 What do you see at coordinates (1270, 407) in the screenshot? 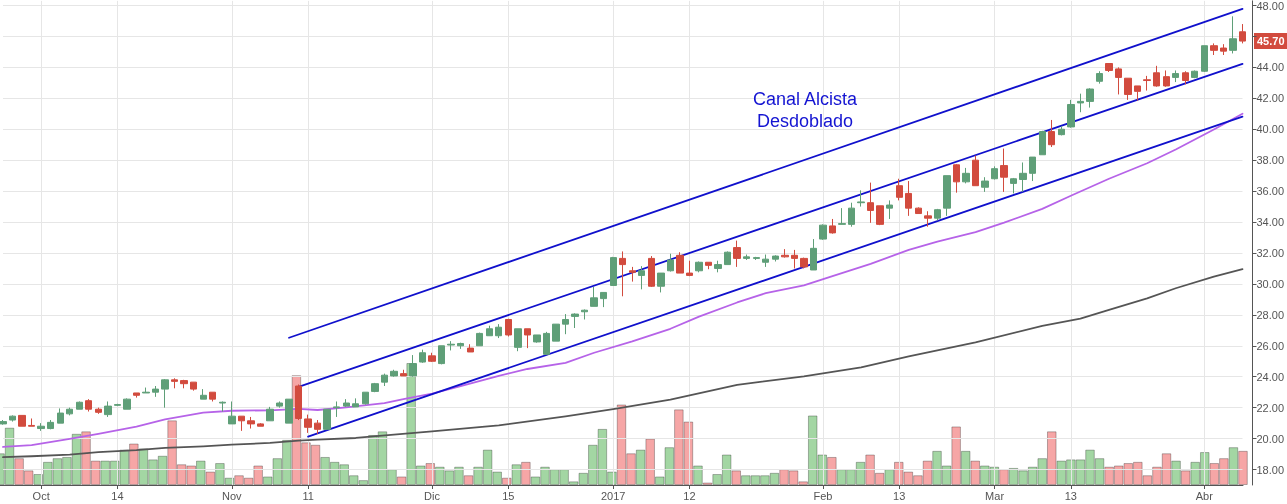
I see `y-tick-label: 22.00` at bounding box center [1270, 407].